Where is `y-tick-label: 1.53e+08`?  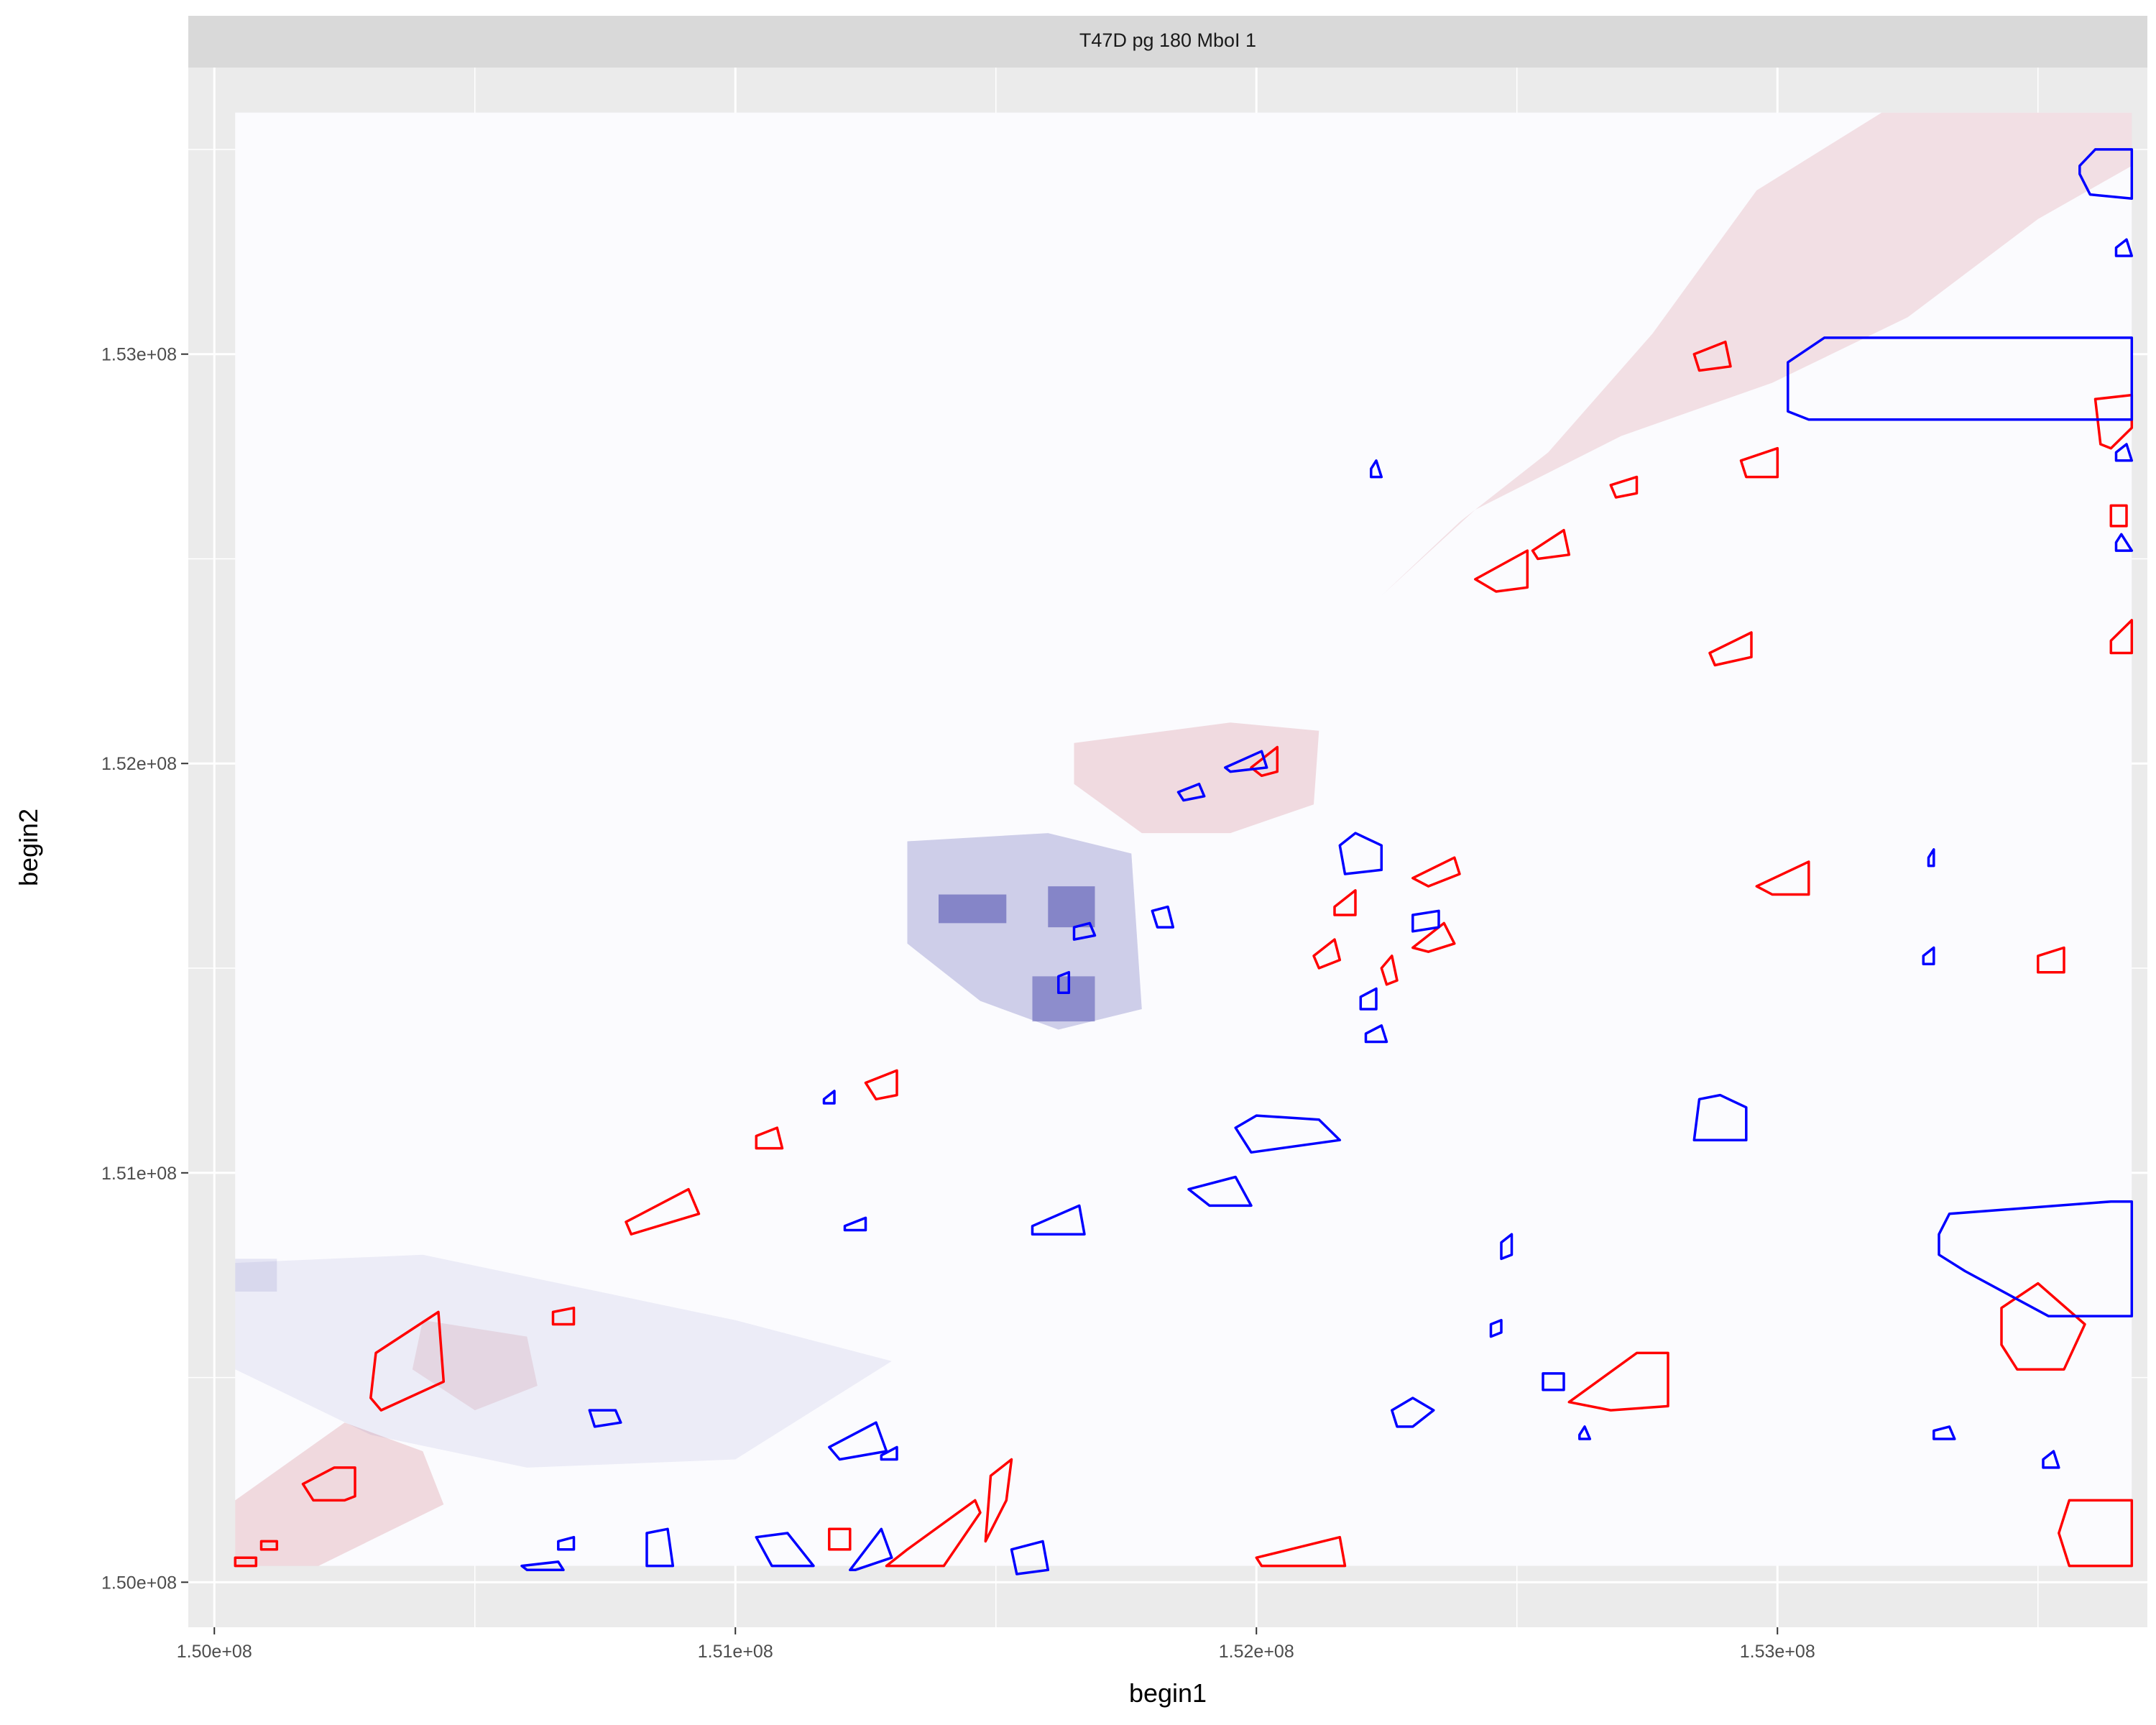 y-tick-label: 1.53e+08 is located at coordinates (139, 355).